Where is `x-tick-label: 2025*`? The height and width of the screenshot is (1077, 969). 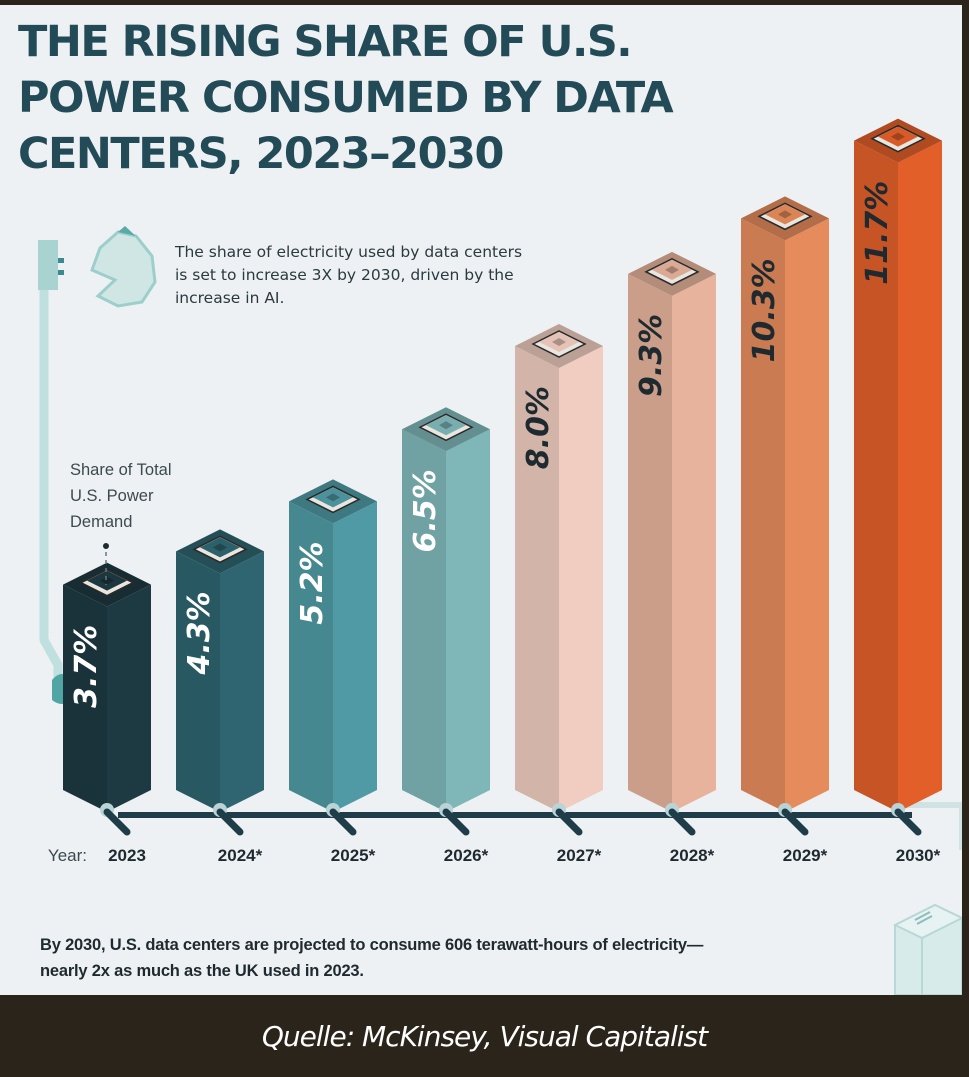
x-tick-label: 2025* is located at coordinates (353, 855).